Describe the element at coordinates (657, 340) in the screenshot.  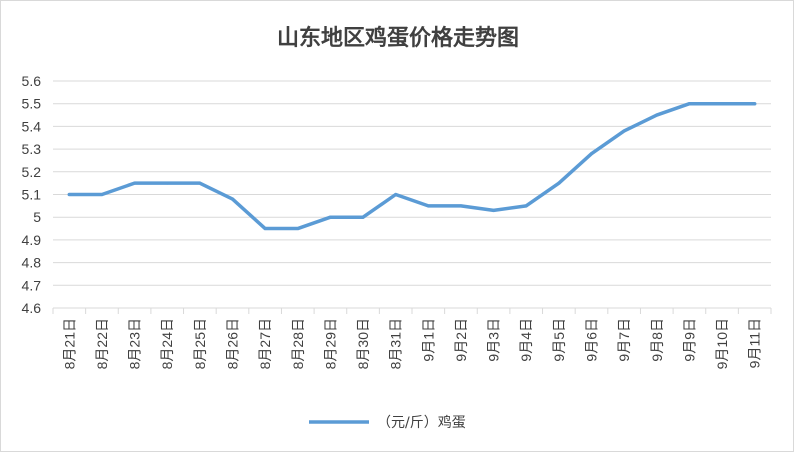
I see `x-tick-label: 9月8日` at that location.